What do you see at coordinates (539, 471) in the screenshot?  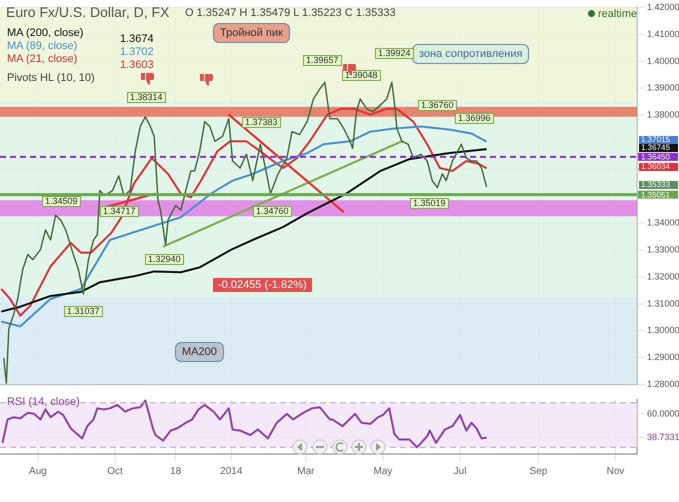 I see `x-tick-label: Sep` at bounding box center [539, 471].